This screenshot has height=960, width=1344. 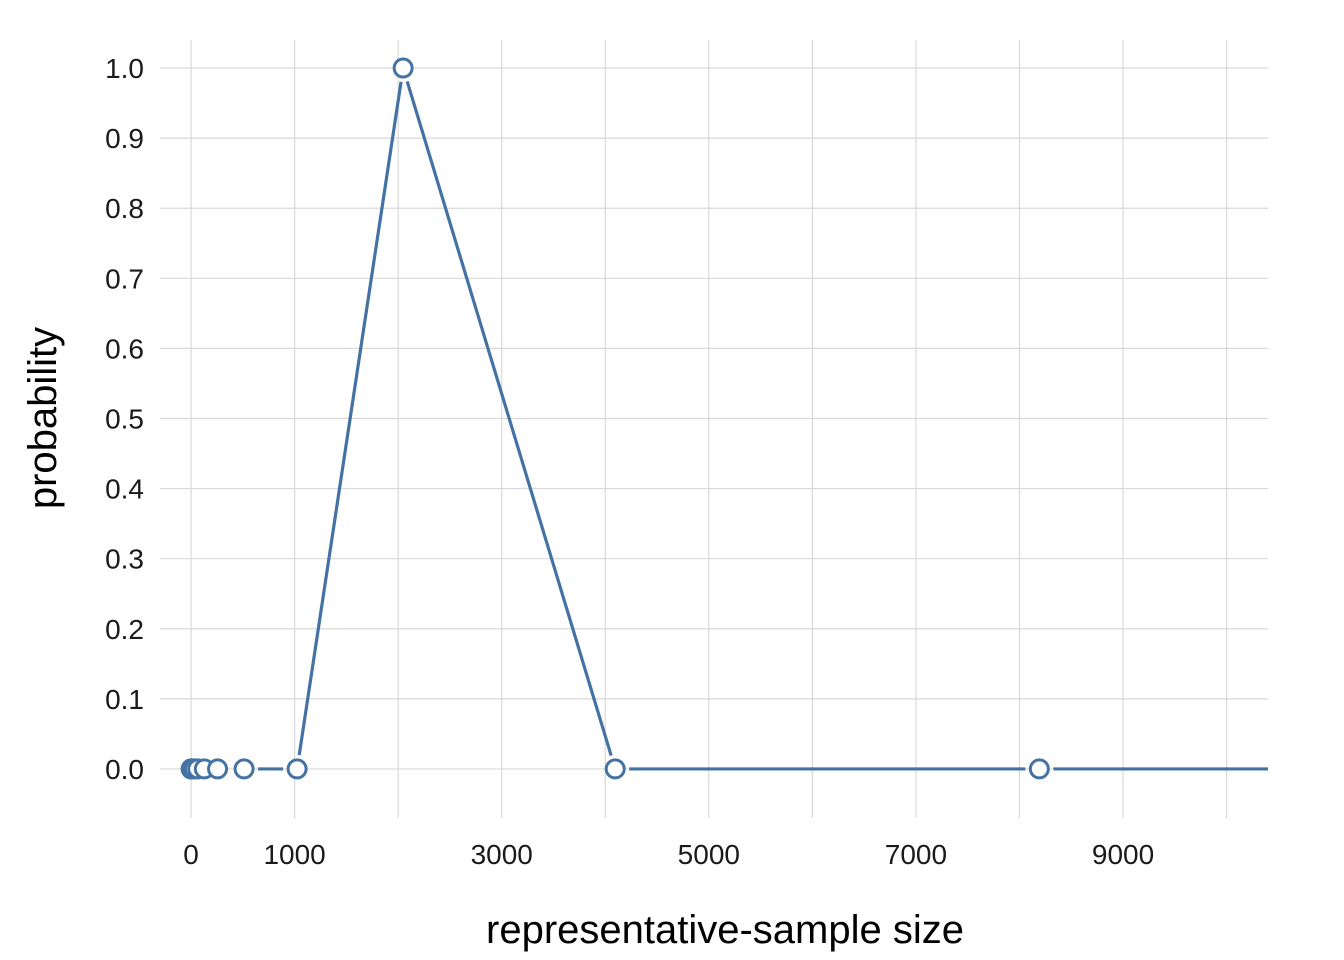 I want to click on x-tick-label: 9000, so click(x=1123, y=854).